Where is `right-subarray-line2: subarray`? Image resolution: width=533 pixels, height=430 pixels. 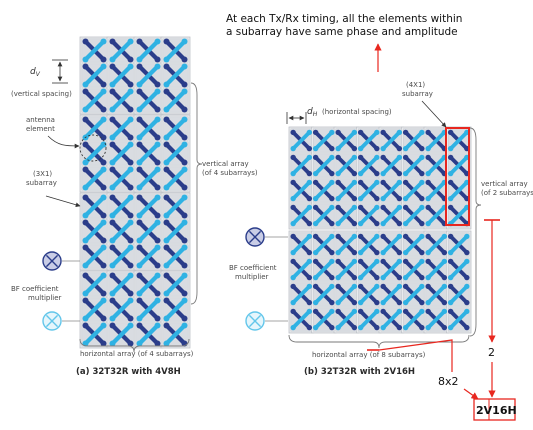 right-subarray-line2: subarray is located at coordinates (417, 94).